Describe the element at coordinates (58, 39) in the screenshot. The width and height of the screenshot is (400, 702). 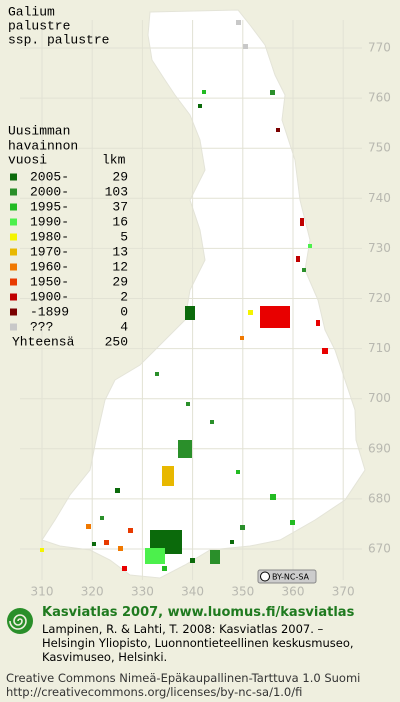
I see `title-line: ssp. palustre` at that location.